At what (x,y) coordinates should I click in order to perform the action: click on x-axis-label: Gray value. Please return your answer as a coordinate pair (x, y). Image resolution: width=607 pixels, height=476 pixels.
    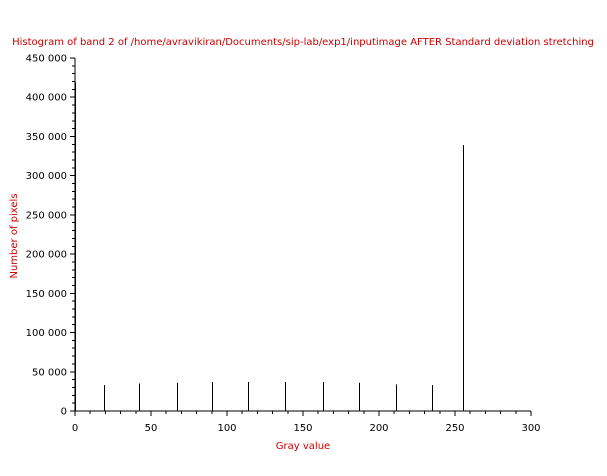
    Looking at the image, I should click on (303, 446).